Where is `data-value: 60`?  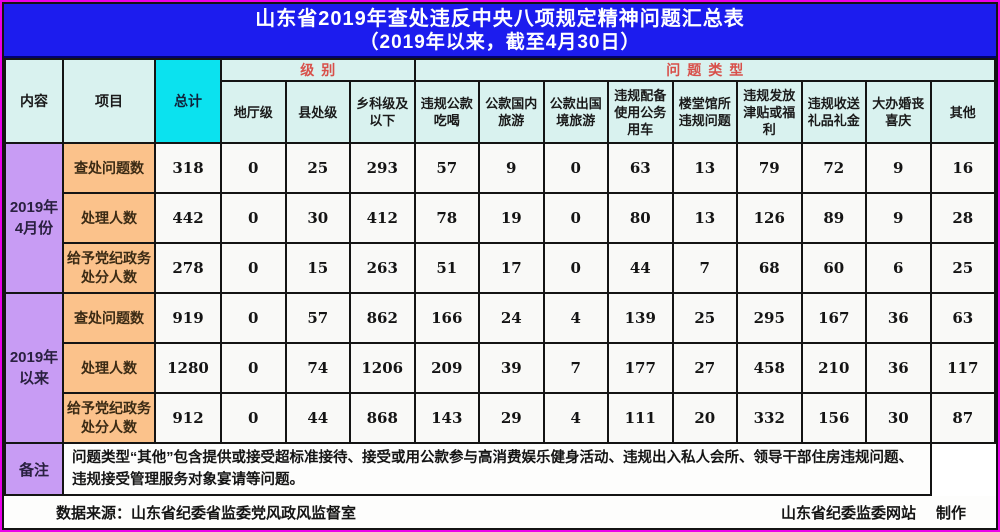
data-value: 60 is located at coordinates (833, 268).